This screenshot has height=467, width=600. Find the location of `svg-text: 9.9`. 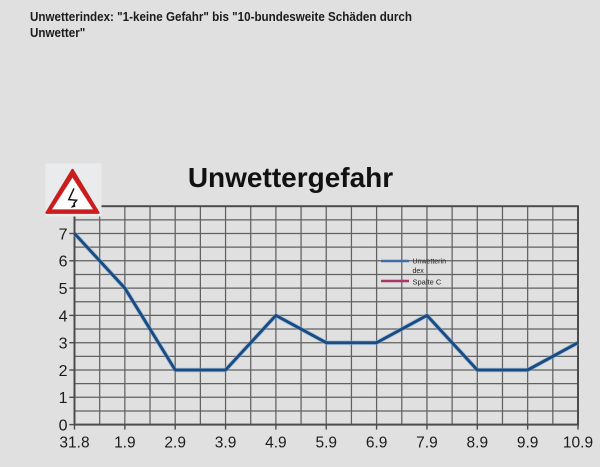

svg-text: 9.9 is located at coordinates (528, 442).